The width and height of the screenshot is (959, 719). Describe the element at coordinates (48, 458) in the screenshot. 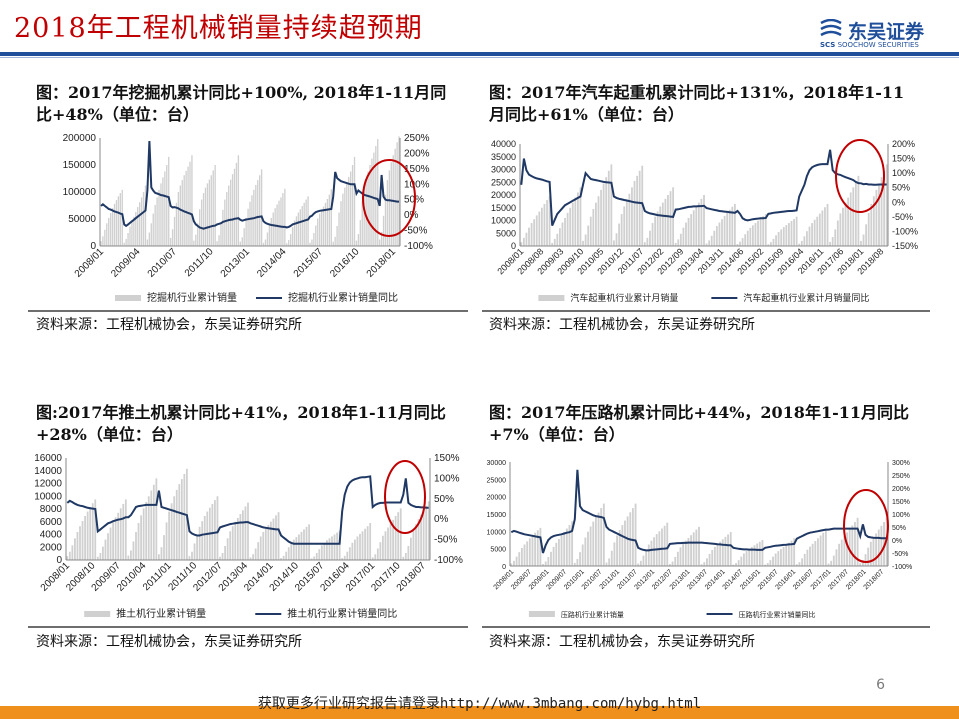

I see `y-left-tick-label: 16000` at that location.